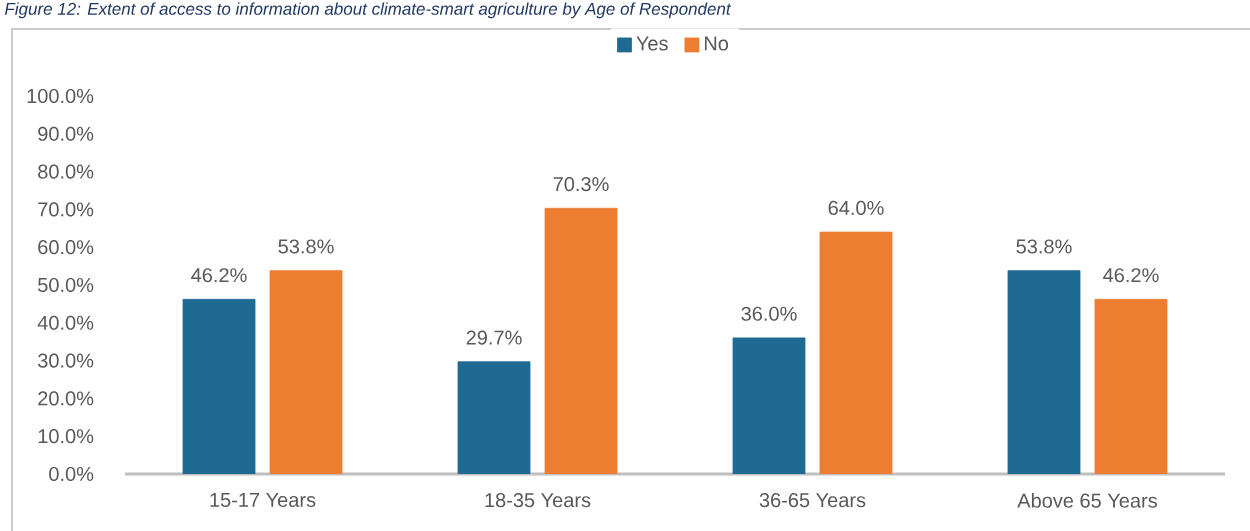 This screenshot has height=531, width=1250. Describe the element at coordinates (66, 285) in the screenshot. I see `y-tick-label: 50.0%` at that location.